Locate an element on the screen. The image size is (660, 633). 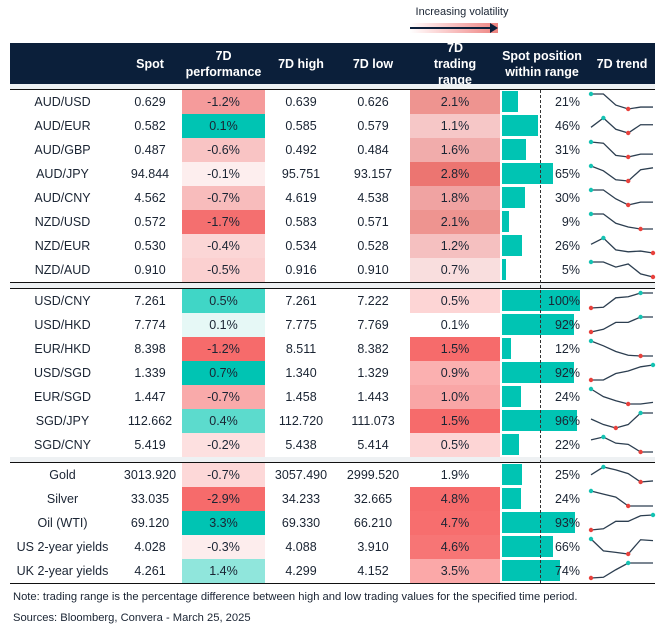
high-value: 0.585 is located at coordinates (301, 126).